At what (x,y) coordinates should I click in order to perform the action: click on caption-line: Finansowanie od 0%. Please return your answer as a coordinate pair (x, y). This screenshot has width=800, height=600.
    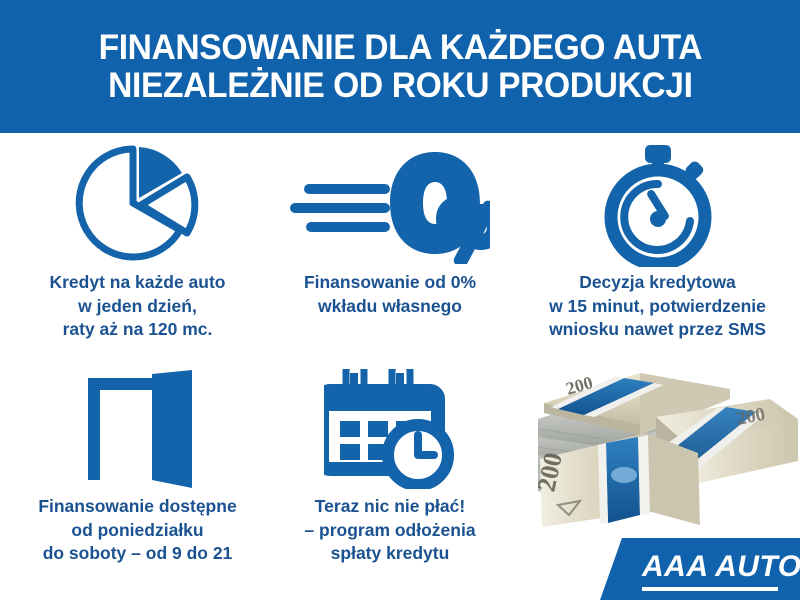
    Looking at the image, I should click on (390, 282).